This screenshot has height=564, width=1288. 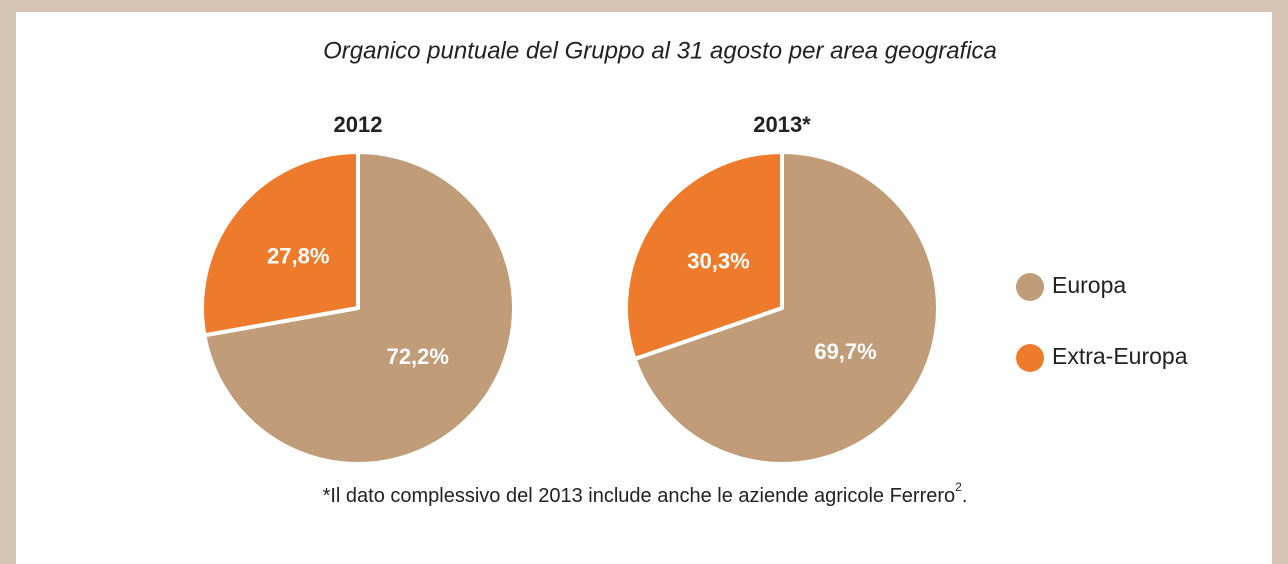 What do you see at coordinates (358, 124) in the screenshot?
I see `pie-title: 2012` at bounding box center [358, 124].